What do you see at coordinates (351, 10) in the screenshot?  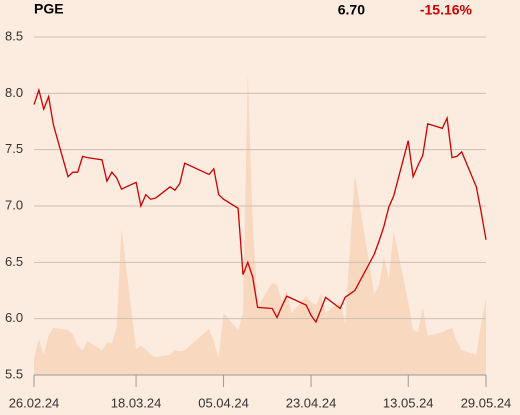 I see `price-label: 6.70` at bounding box center [351, 10].